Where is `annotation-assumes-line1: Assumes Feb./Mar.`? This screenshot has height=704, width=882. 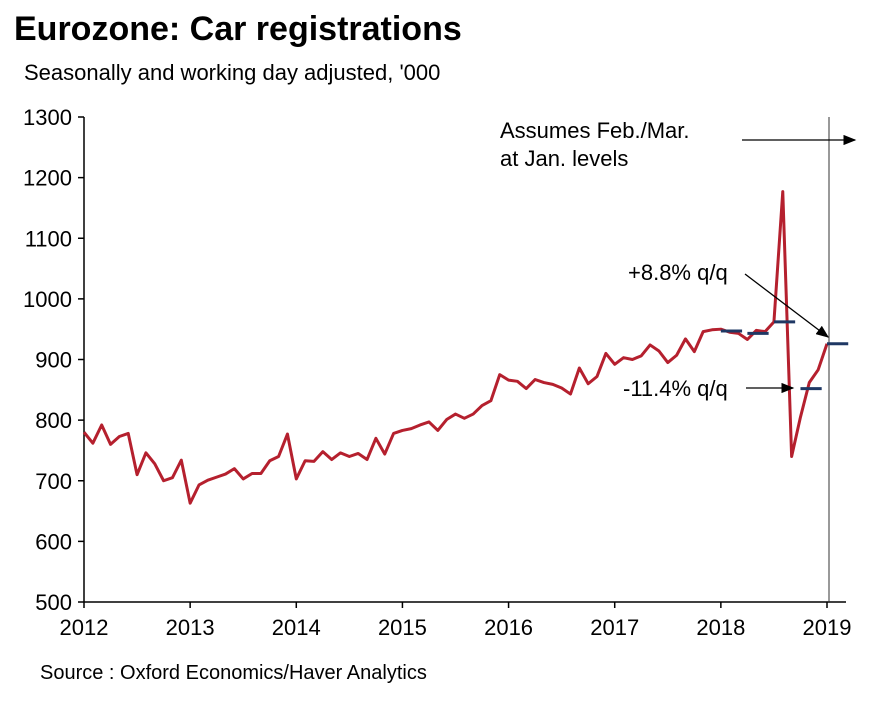 annotation-assumes-line1: Assumes Feb./Mar. is located at coordinates (595, 130).